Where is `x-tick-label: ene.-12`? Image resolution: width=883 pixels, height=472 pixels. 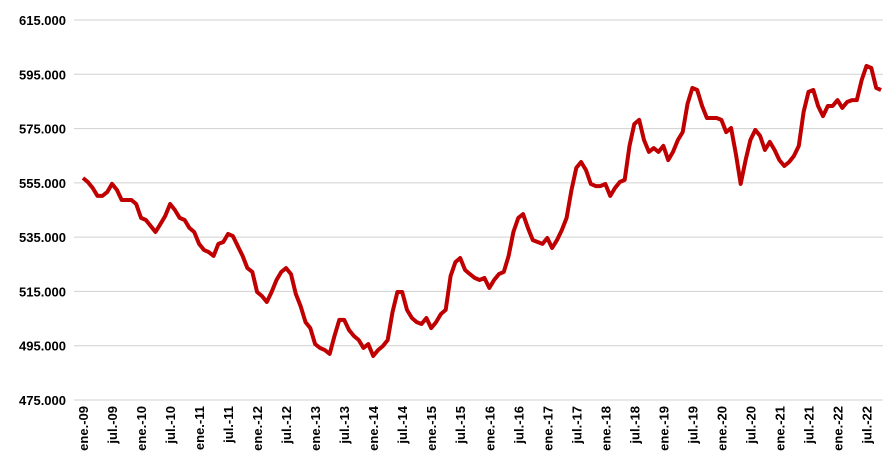 x-tick-label: ene.-12 is located at coordinates (257, 428).